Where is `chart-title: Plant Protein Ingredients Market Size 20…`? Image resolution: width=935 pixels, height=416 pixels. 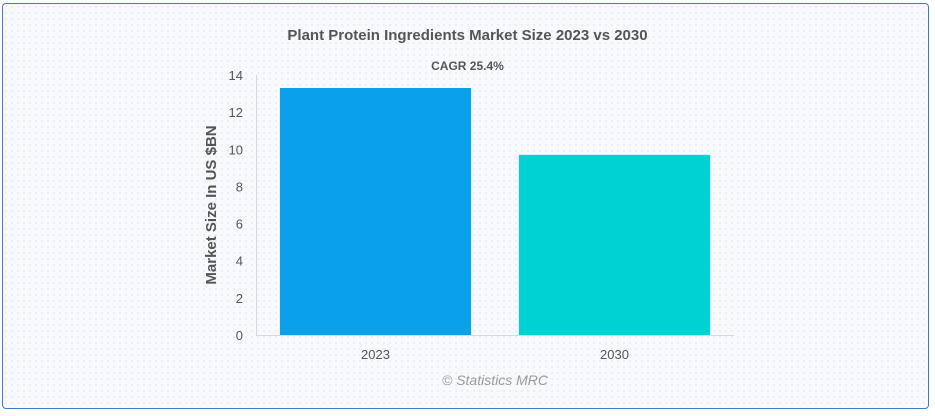 chart-title: Plant Protein Ingredients Market Size 20… is located at coordinates (467, 35).